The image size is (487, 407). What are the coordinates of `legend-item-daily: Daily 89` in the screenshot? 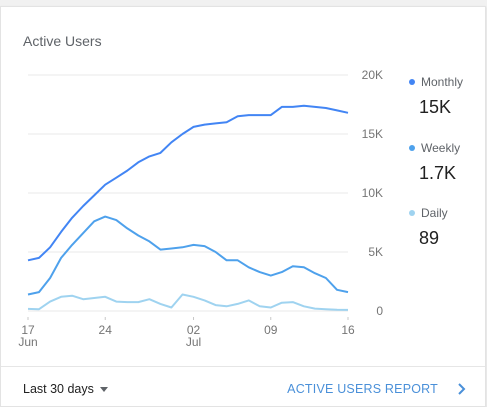 It's located at (444, 227).